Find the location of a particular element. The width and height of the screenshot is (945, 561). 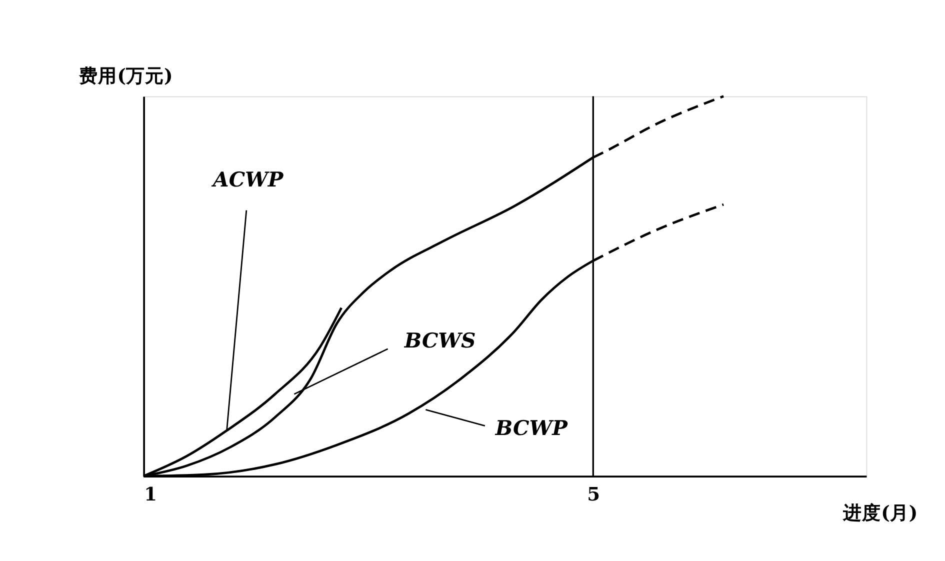

x-tick-label: 5 is located at coordinates (593, 495).